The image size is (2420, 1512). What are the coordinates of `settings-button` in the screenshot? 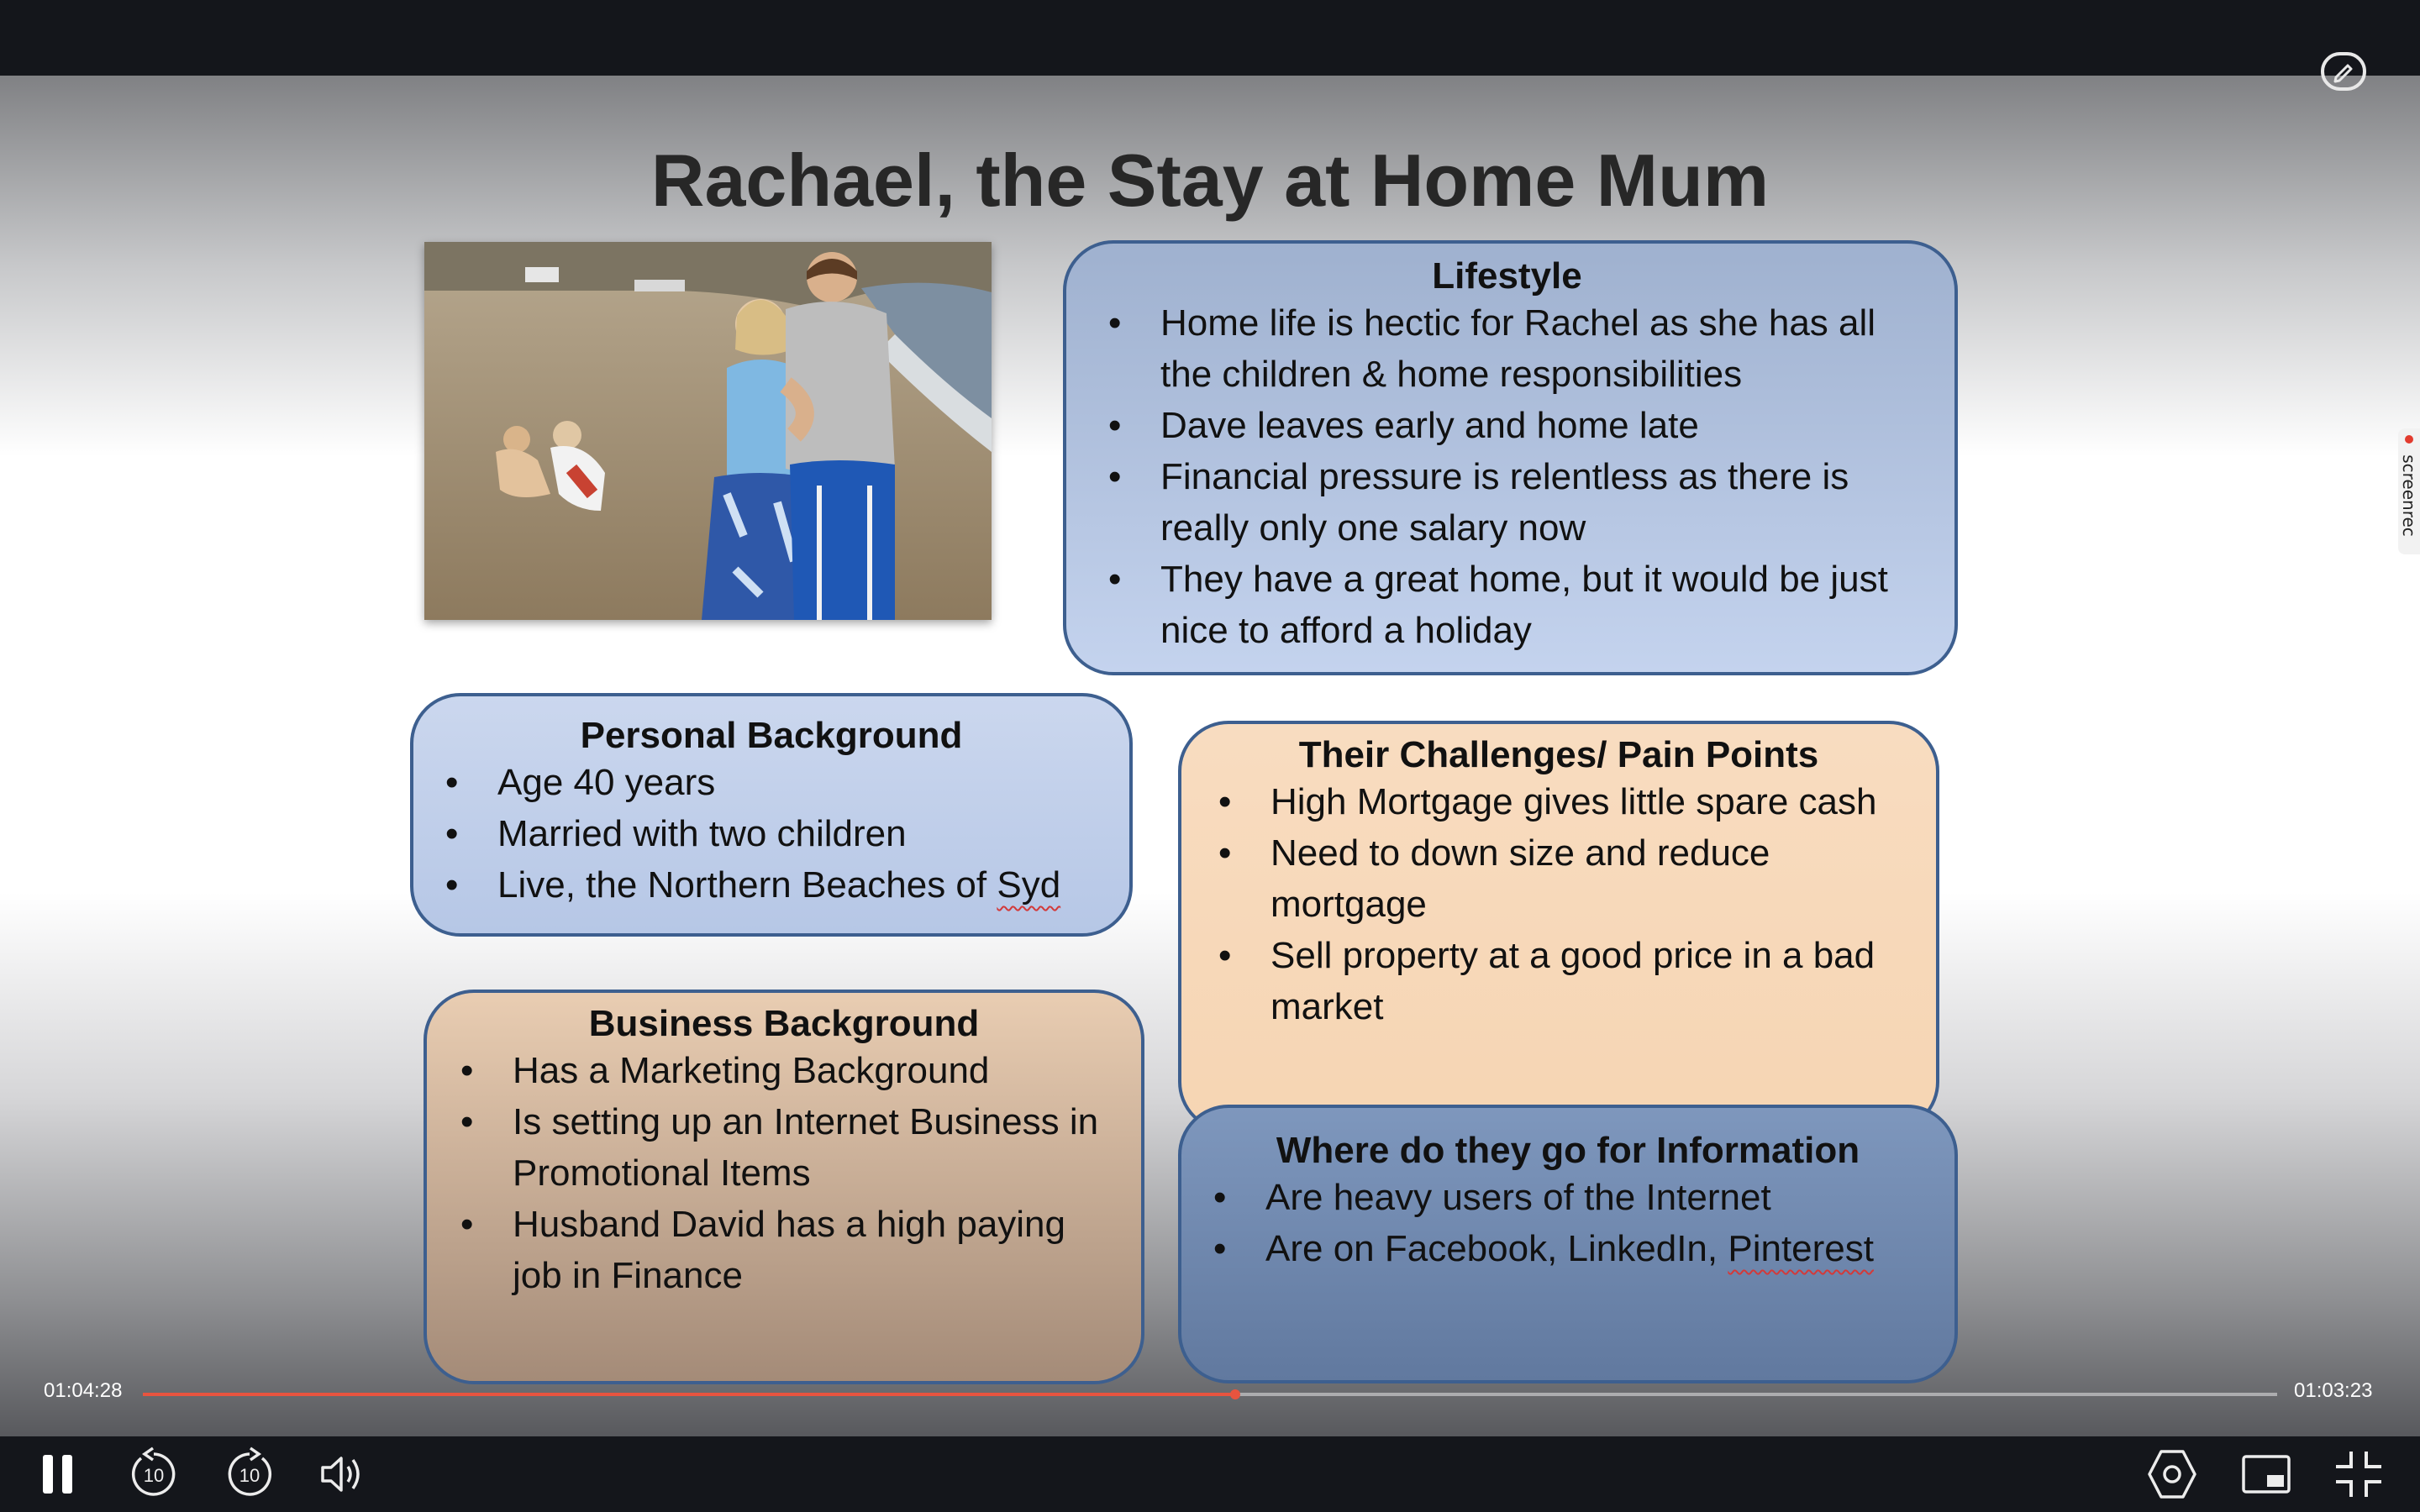 It's located at (2172, 1474).